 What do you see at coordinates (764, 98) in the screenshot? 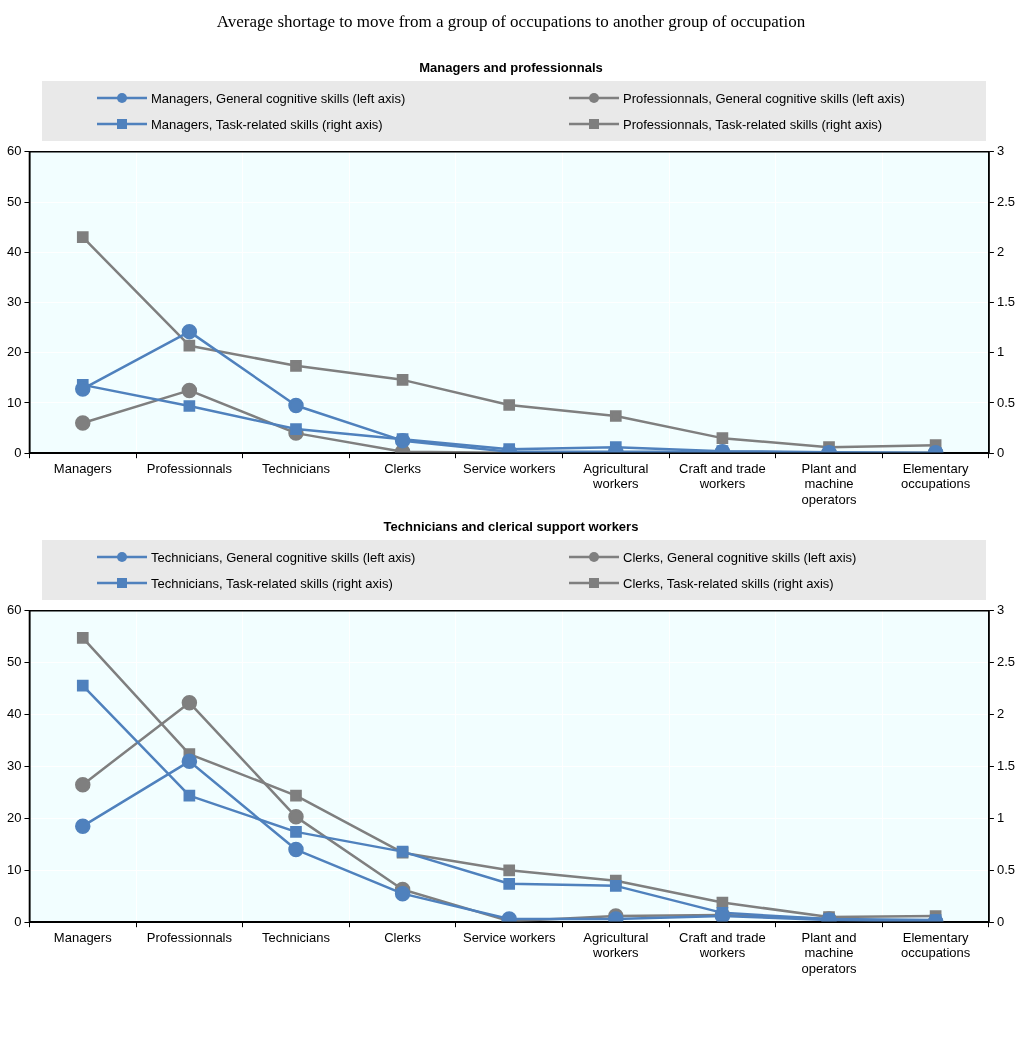
I see `legend-label: Professionnals, General cognitive skills (left axis)` at bounding box center [764, 98].